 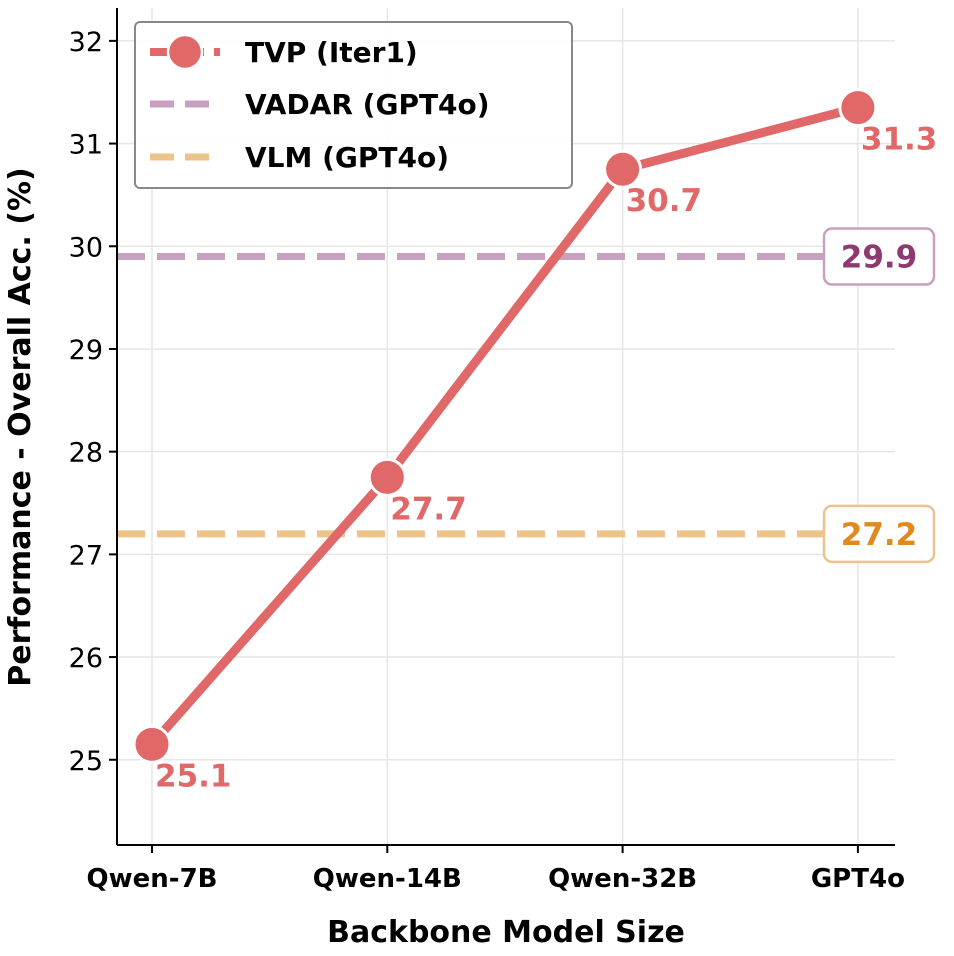 I want to click on legend: TVP (Iter1) VADAR (GPT4o) VLM (GPT4o), so click(x=353, y=105).